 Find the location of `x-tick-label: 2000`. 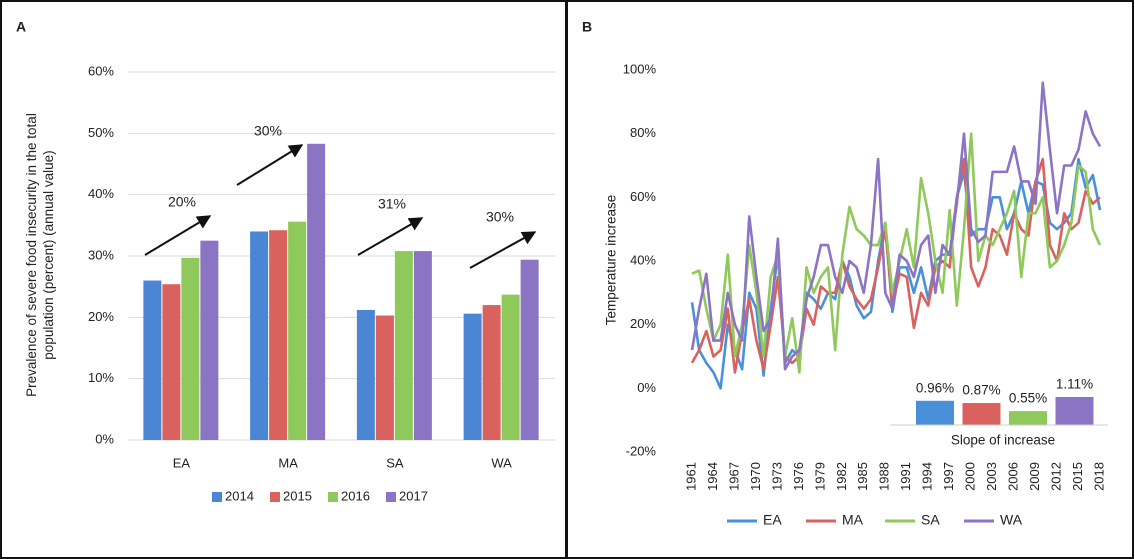

x-tick-label: 2000 is located at coordinates (970, 476).